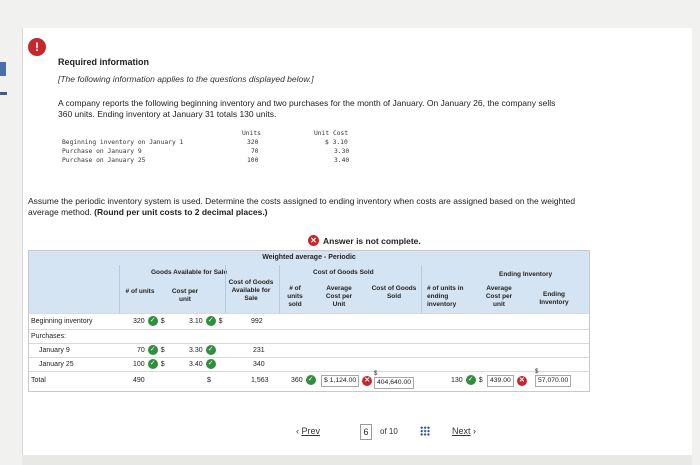 Image resolution: width=700 pixels, height=465 pixels. What do you see at coordinates (394, 292) in the screenshot?
I see `hdr-cogs: Cost of Goods Sold` at bounding box center [394, 292].